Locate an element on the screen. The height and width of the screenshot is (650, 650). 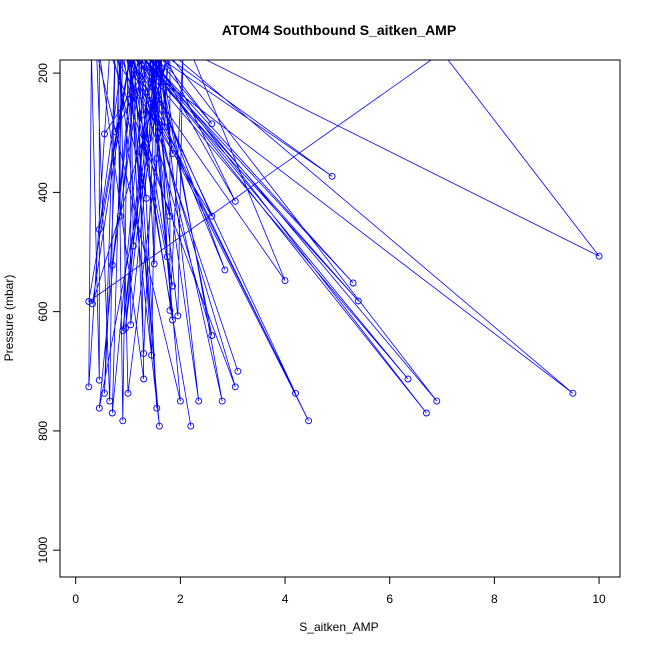
x-axis-label: S_aitken_AMP is located at coordinates (338, 627).